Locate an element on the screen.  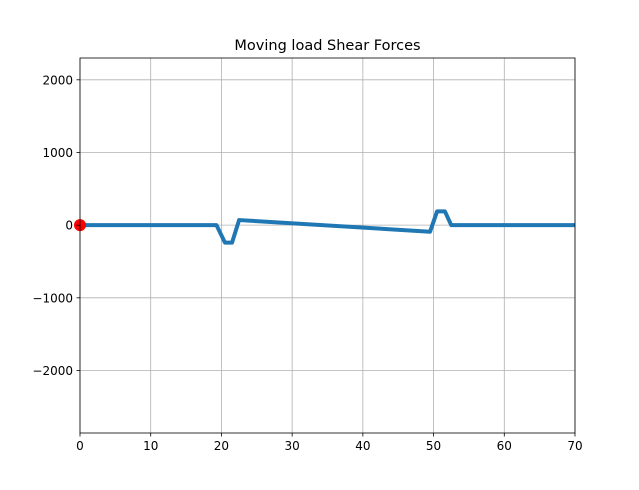
x-tick-label: 20 is located at coordinates (221, 446).